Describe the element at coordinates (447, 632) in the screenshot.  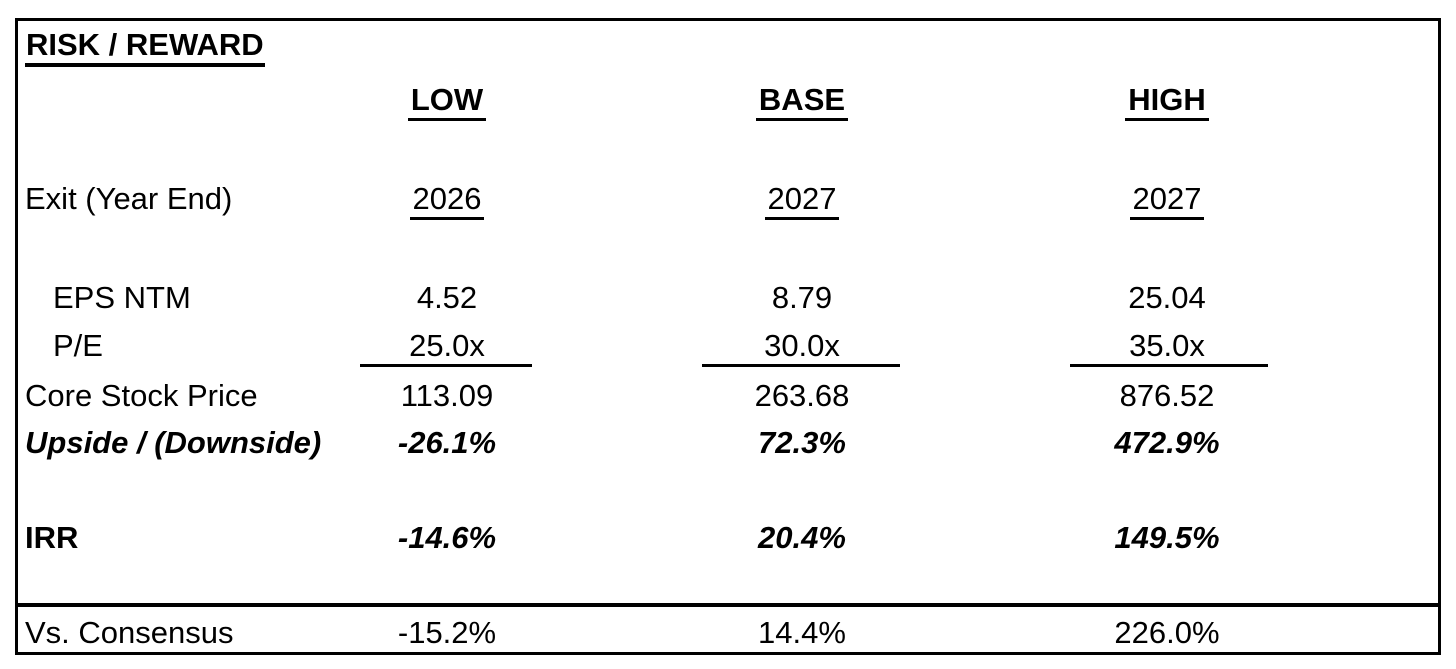
I see `consensus-value-low: -15.2%` at that location.